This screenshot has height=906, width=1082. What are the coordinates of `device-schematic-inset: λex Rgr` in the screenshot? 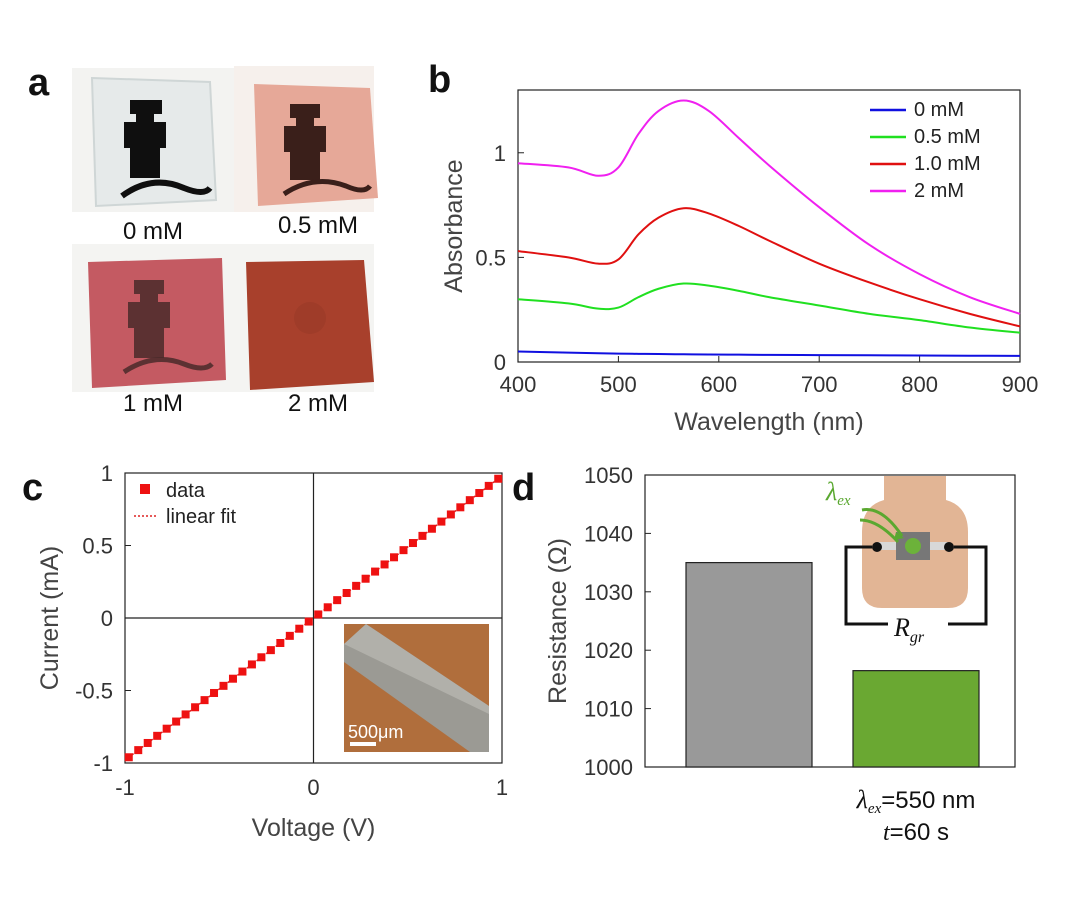 It's located at (906, 561).